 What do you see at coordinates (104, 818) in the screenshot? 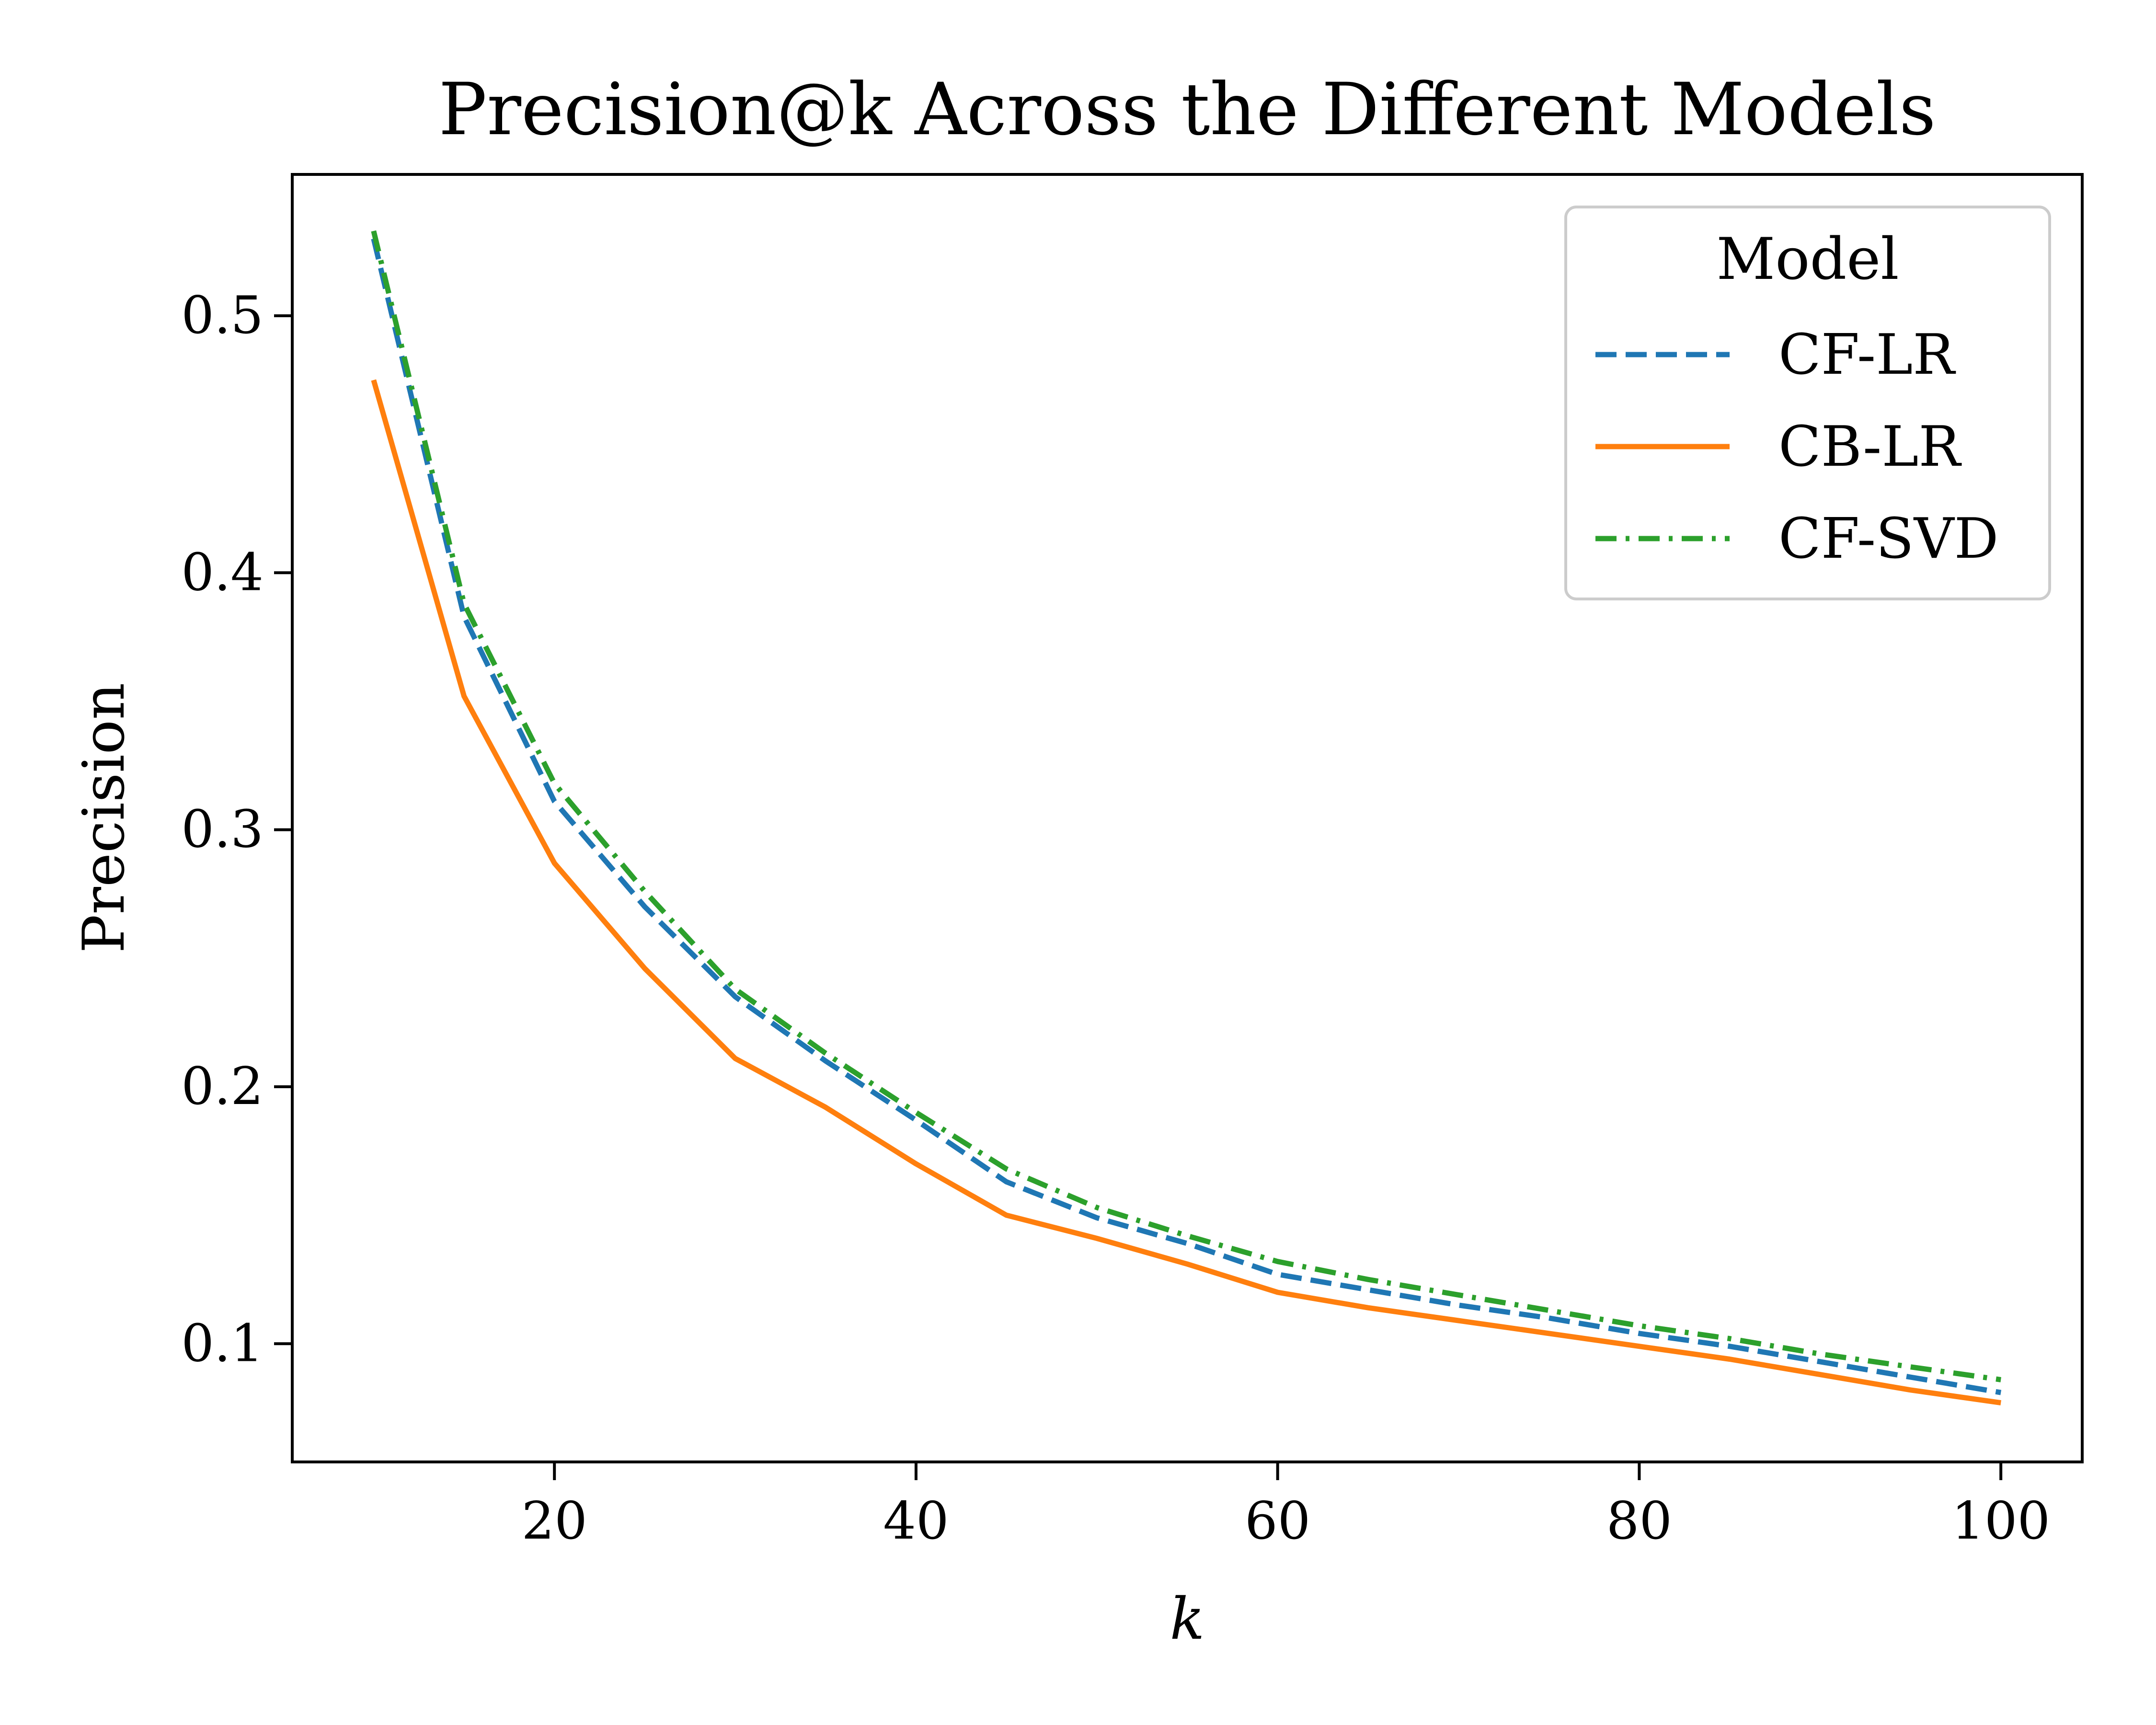
I see `y-axis-label: Precision` at bounding box center [104, 818].